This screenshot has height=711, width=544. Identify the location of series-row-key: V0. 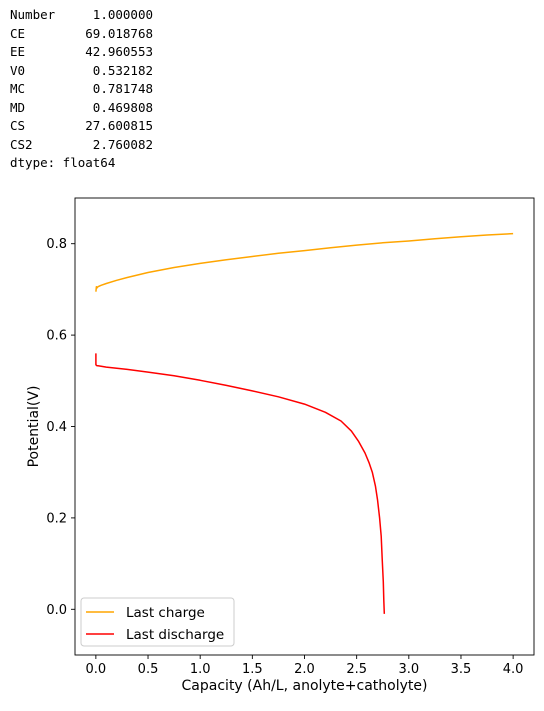
(18, 70).